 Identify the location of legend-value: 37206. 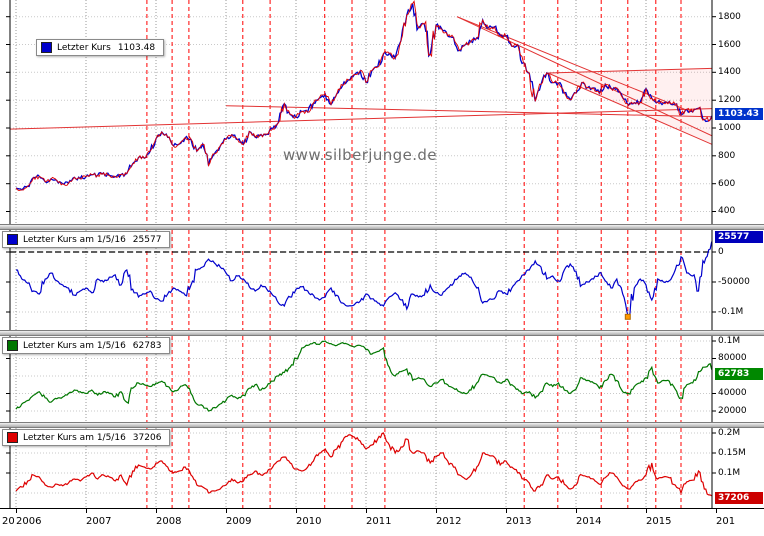
(147, 437).